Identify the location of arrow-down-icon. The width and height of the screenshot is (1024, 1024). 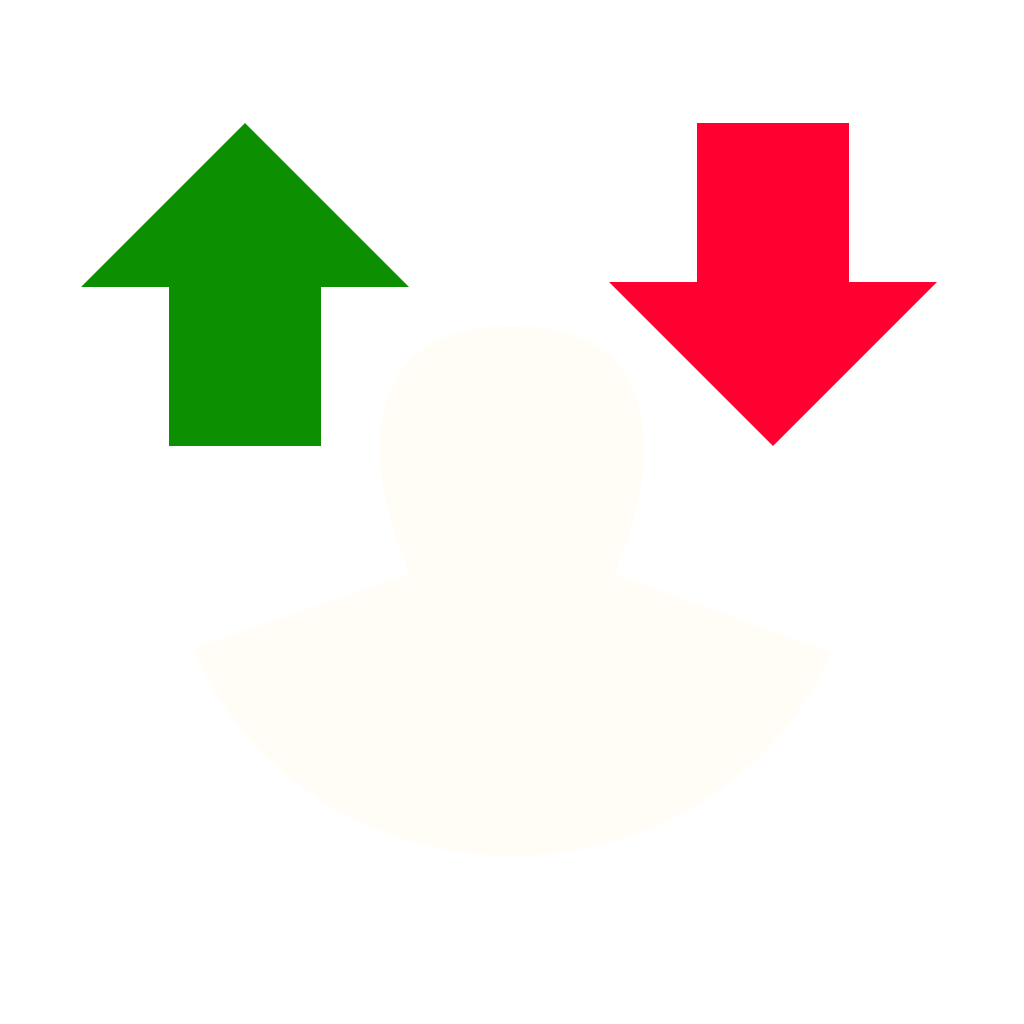
(773, 284).